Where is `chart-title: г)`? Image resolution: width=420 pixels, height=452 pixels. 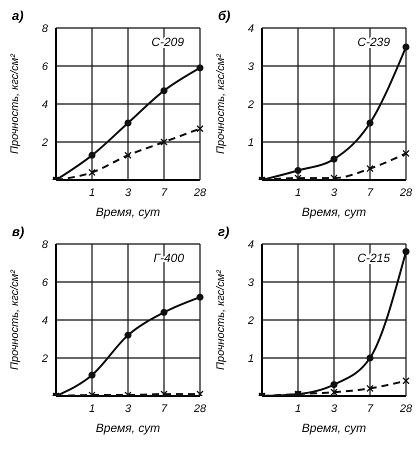
chart-title: г) is located at coordinates (224, 231).